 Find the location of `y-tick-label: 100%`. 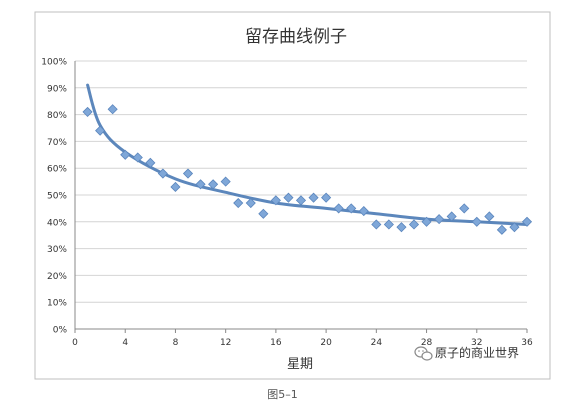

y-tick-label: 100% is located at coordinates (54, 63).